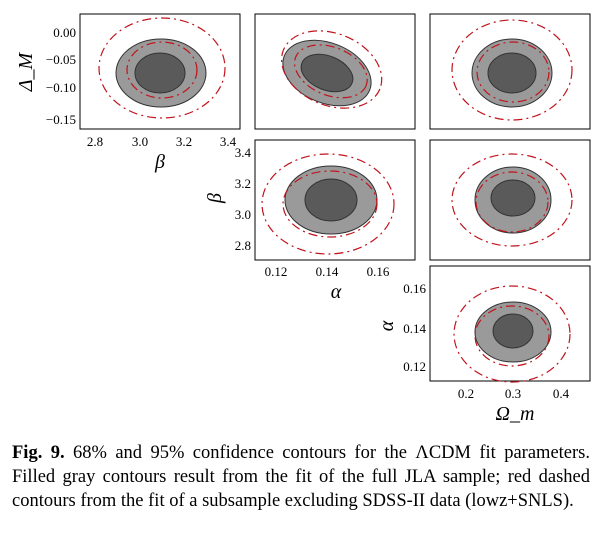  What do you see at coordinates (64, 32) in the screenshot?
I see `ytick-label: 0.00` at bounding box center [64, 32].